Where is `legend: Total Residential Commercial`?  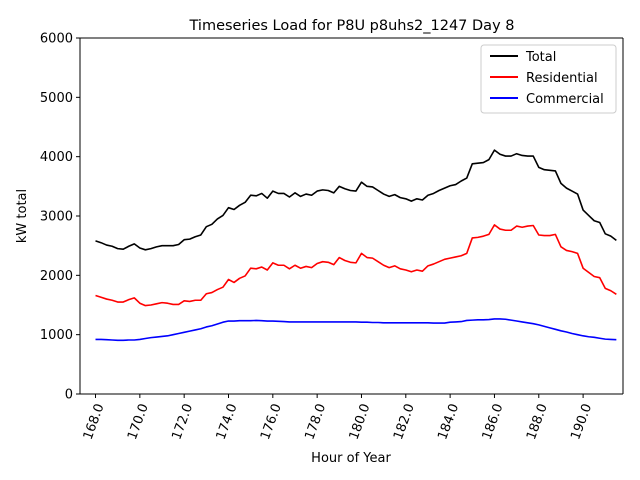
legend: Total Residential Commercial is located at coordinates (548, 79).